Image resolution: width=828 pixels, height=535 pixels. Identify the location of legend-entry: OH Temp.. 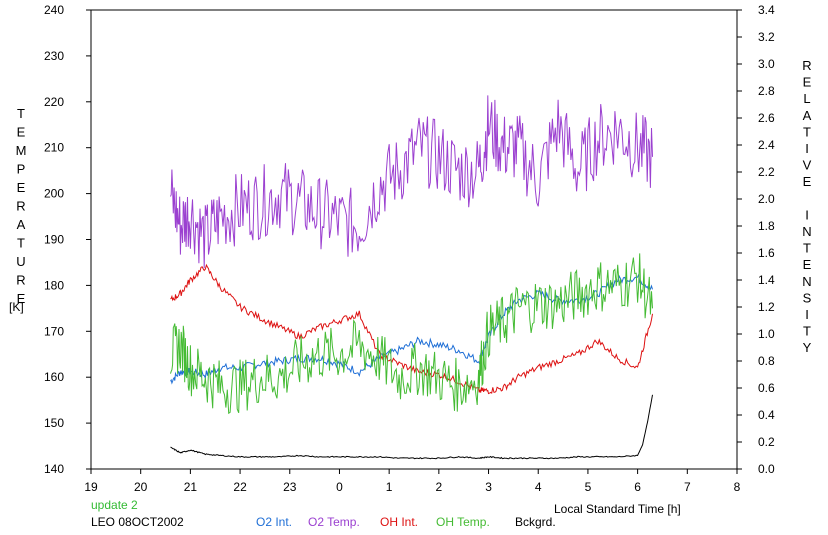
(463, 522).